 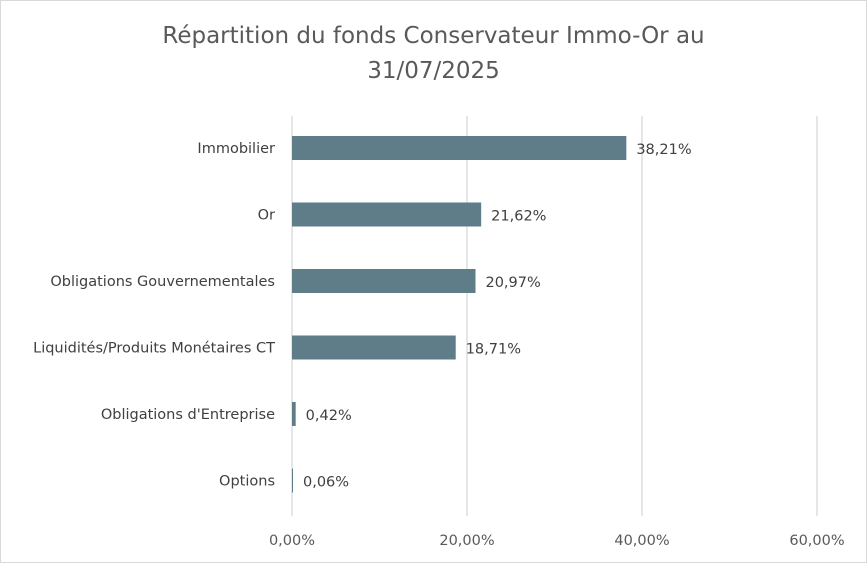 I want to click on category-label: Immobilier, so click(x=236, y=149).